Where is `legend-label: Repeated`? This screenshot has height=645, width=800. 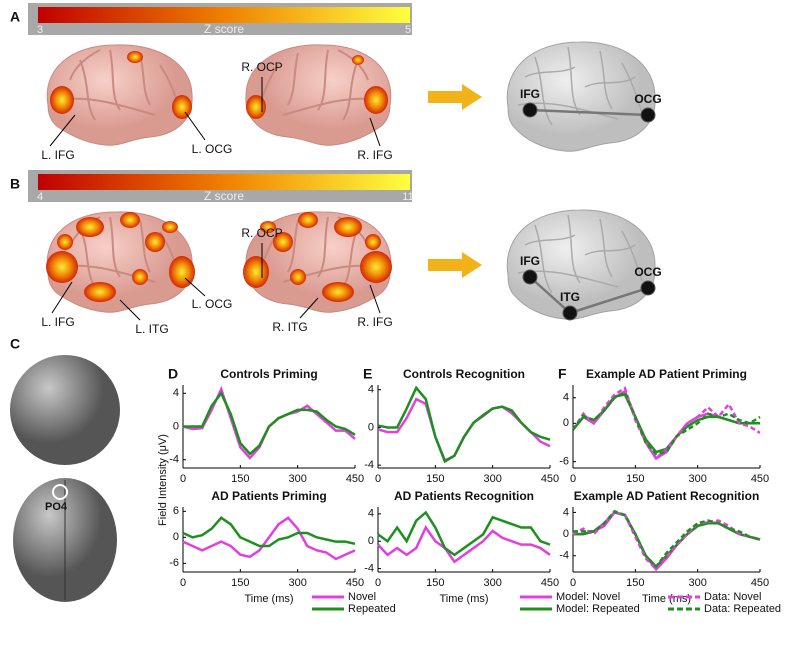
legend-label: Repeated is located at coordinates (372, 609).